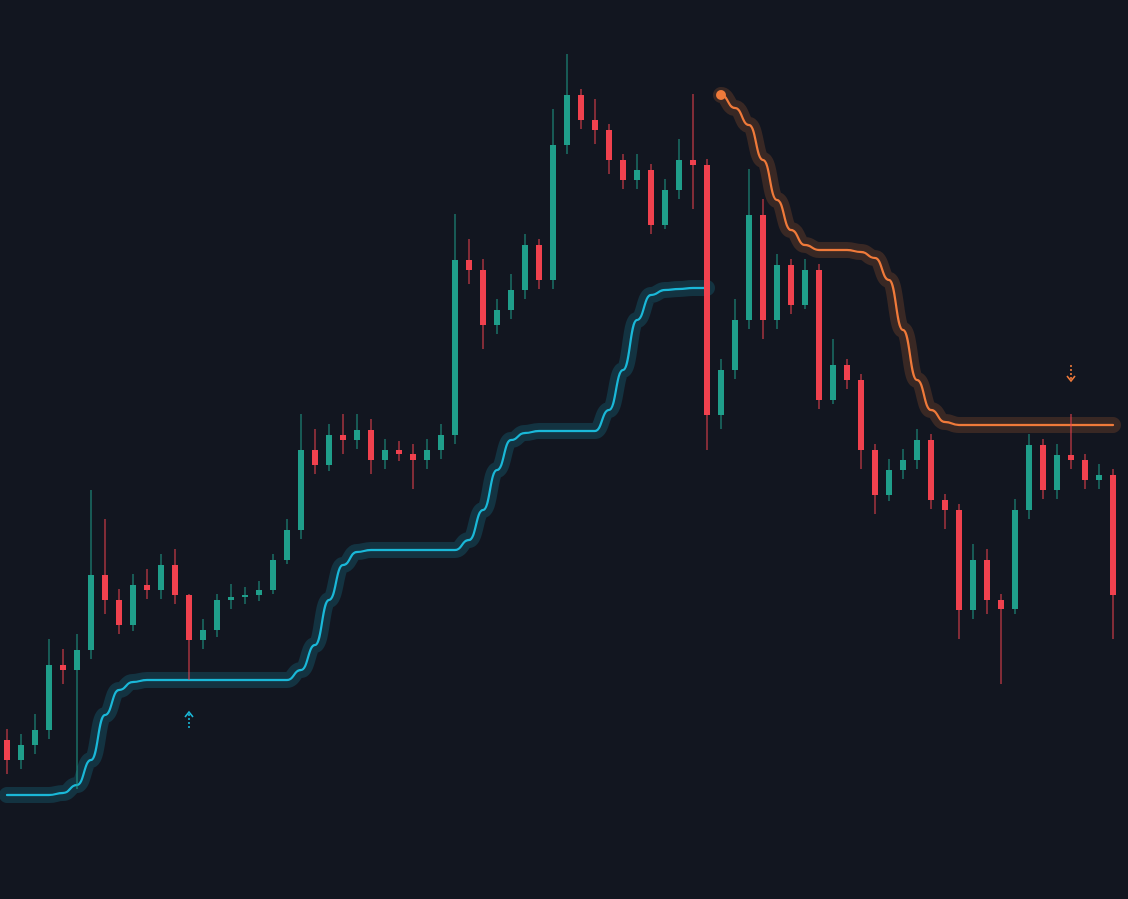 The height and width of the screenshot is (899, 1128). What do you see at coordinates (917, 260) in the screenshot?
I see `line` at bounding box center [917, 260].